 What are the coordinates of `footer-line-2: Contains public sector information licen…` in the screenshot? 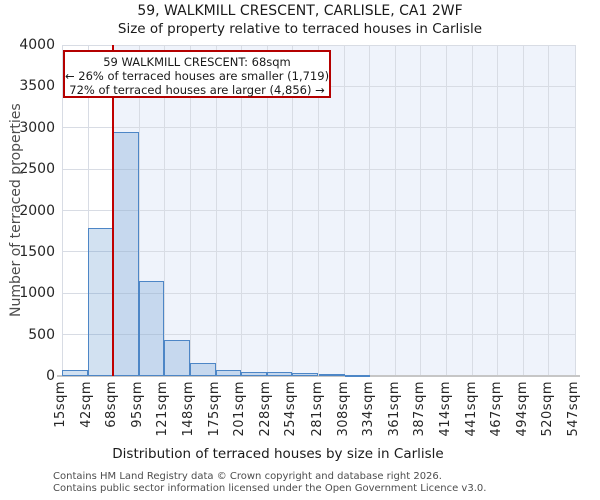 It's located at (270, 488).